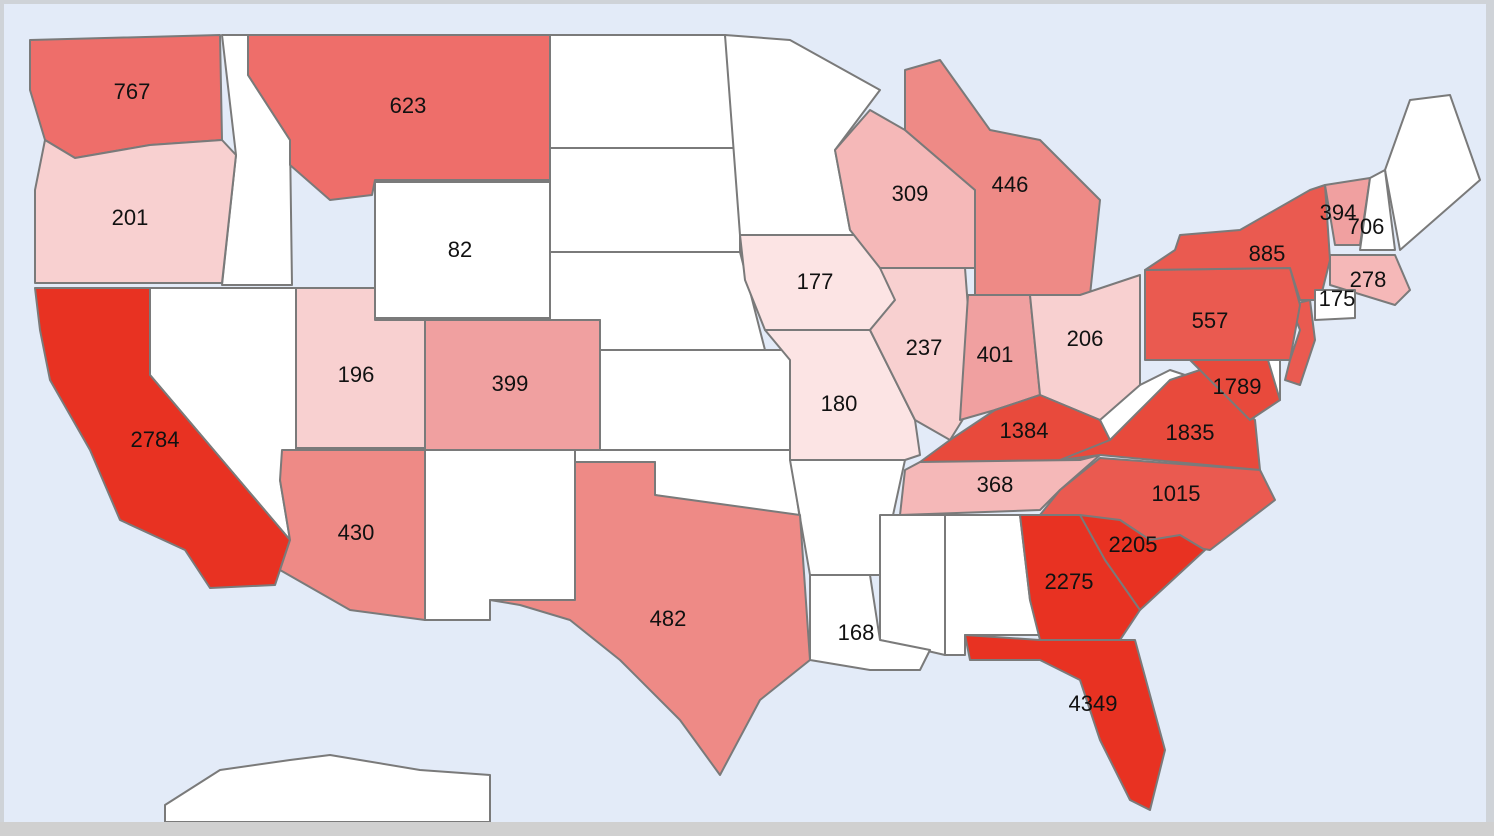  I want to click on value-label: 2205, so click(1133, 544).